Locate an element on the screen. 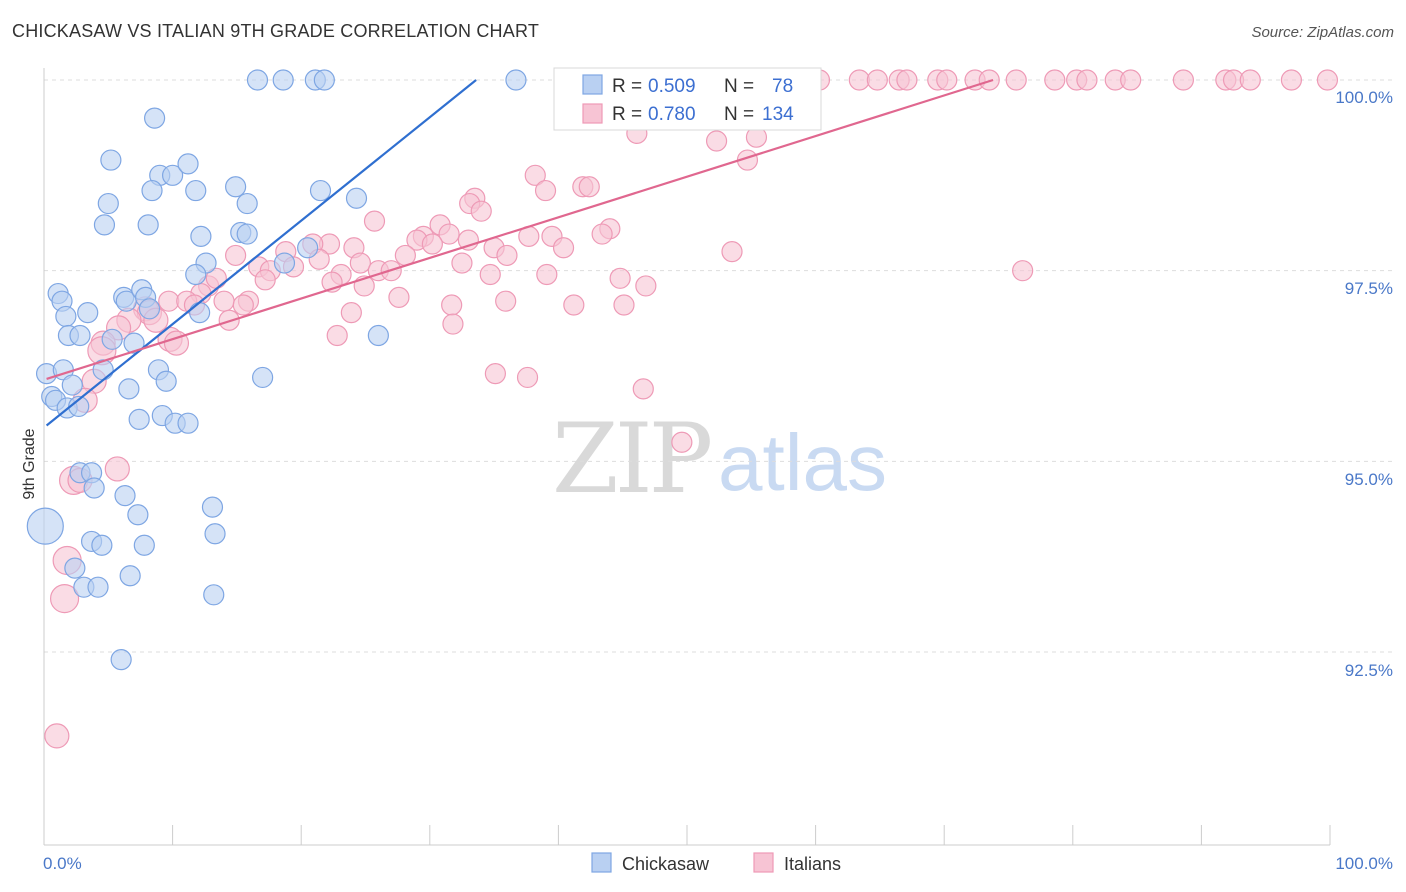 Image resolution: width=1406 pixels, height=892 pixels. legend-swatch-italians is located at coordinates (592, 113).